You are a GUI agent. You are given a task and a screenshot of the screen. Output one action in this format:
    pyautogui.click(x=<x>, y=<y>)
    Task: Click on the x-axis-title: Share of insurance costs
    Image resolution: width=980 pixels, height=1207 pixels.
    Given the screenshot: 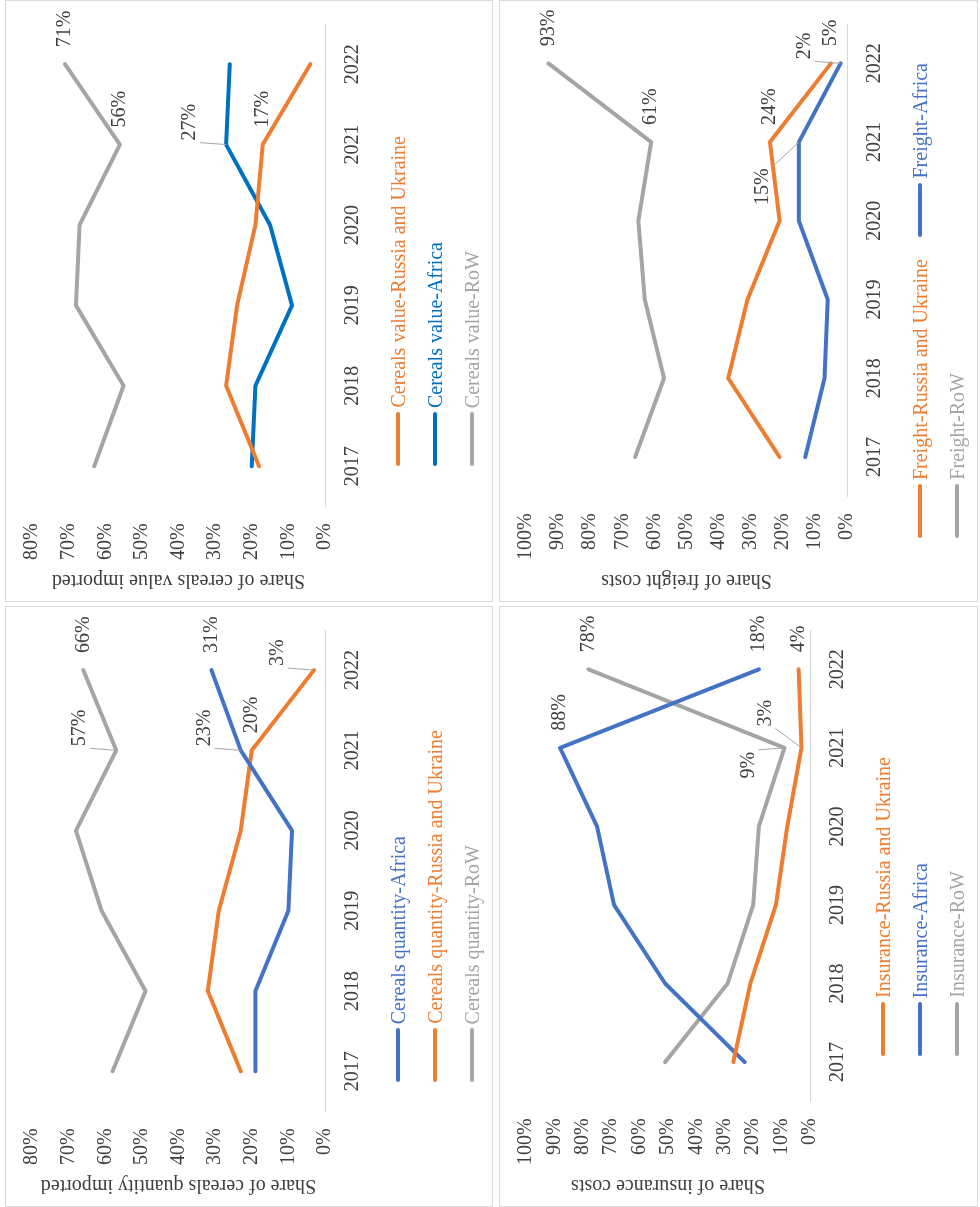 What is the action you would take?
    pyautogui.click(x=667, y=1186)
    